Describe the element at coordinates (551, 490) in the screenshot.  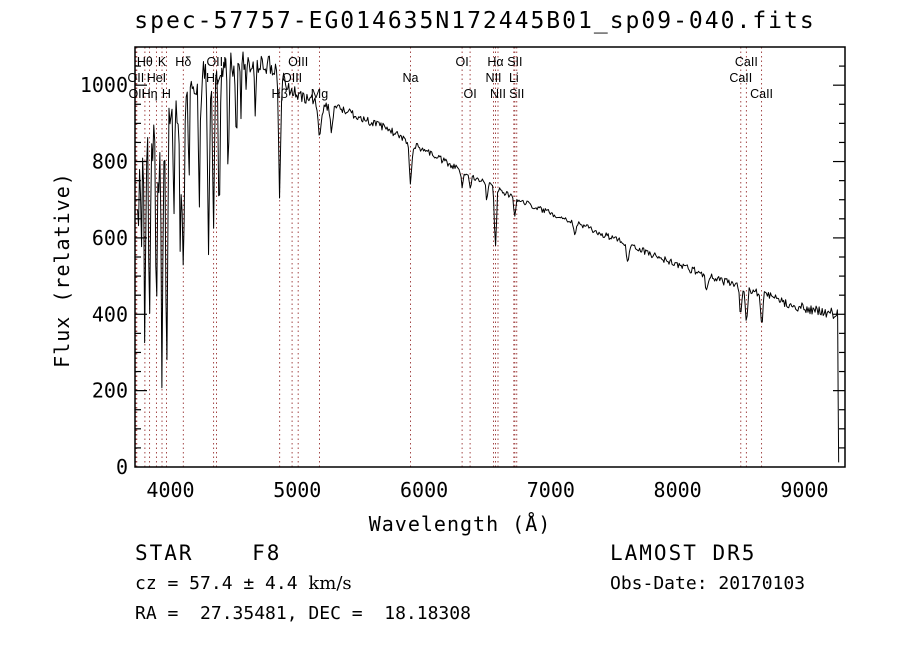
I see `x-tick-label: 7000` at that location.